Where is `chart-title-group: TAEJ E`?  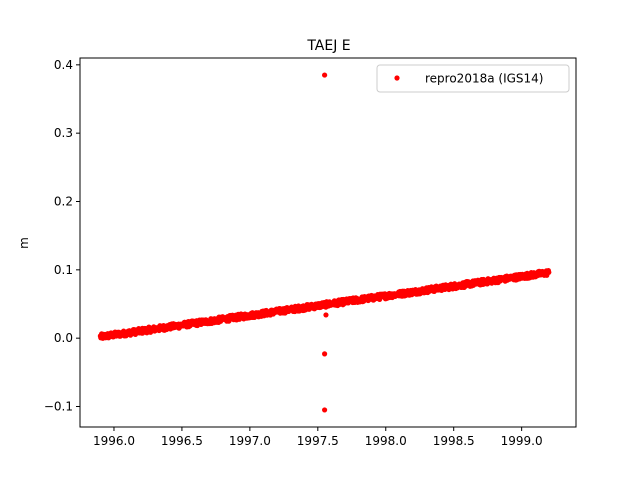 chart-title-group: TAEJ E is located at coordinates (328, 46).